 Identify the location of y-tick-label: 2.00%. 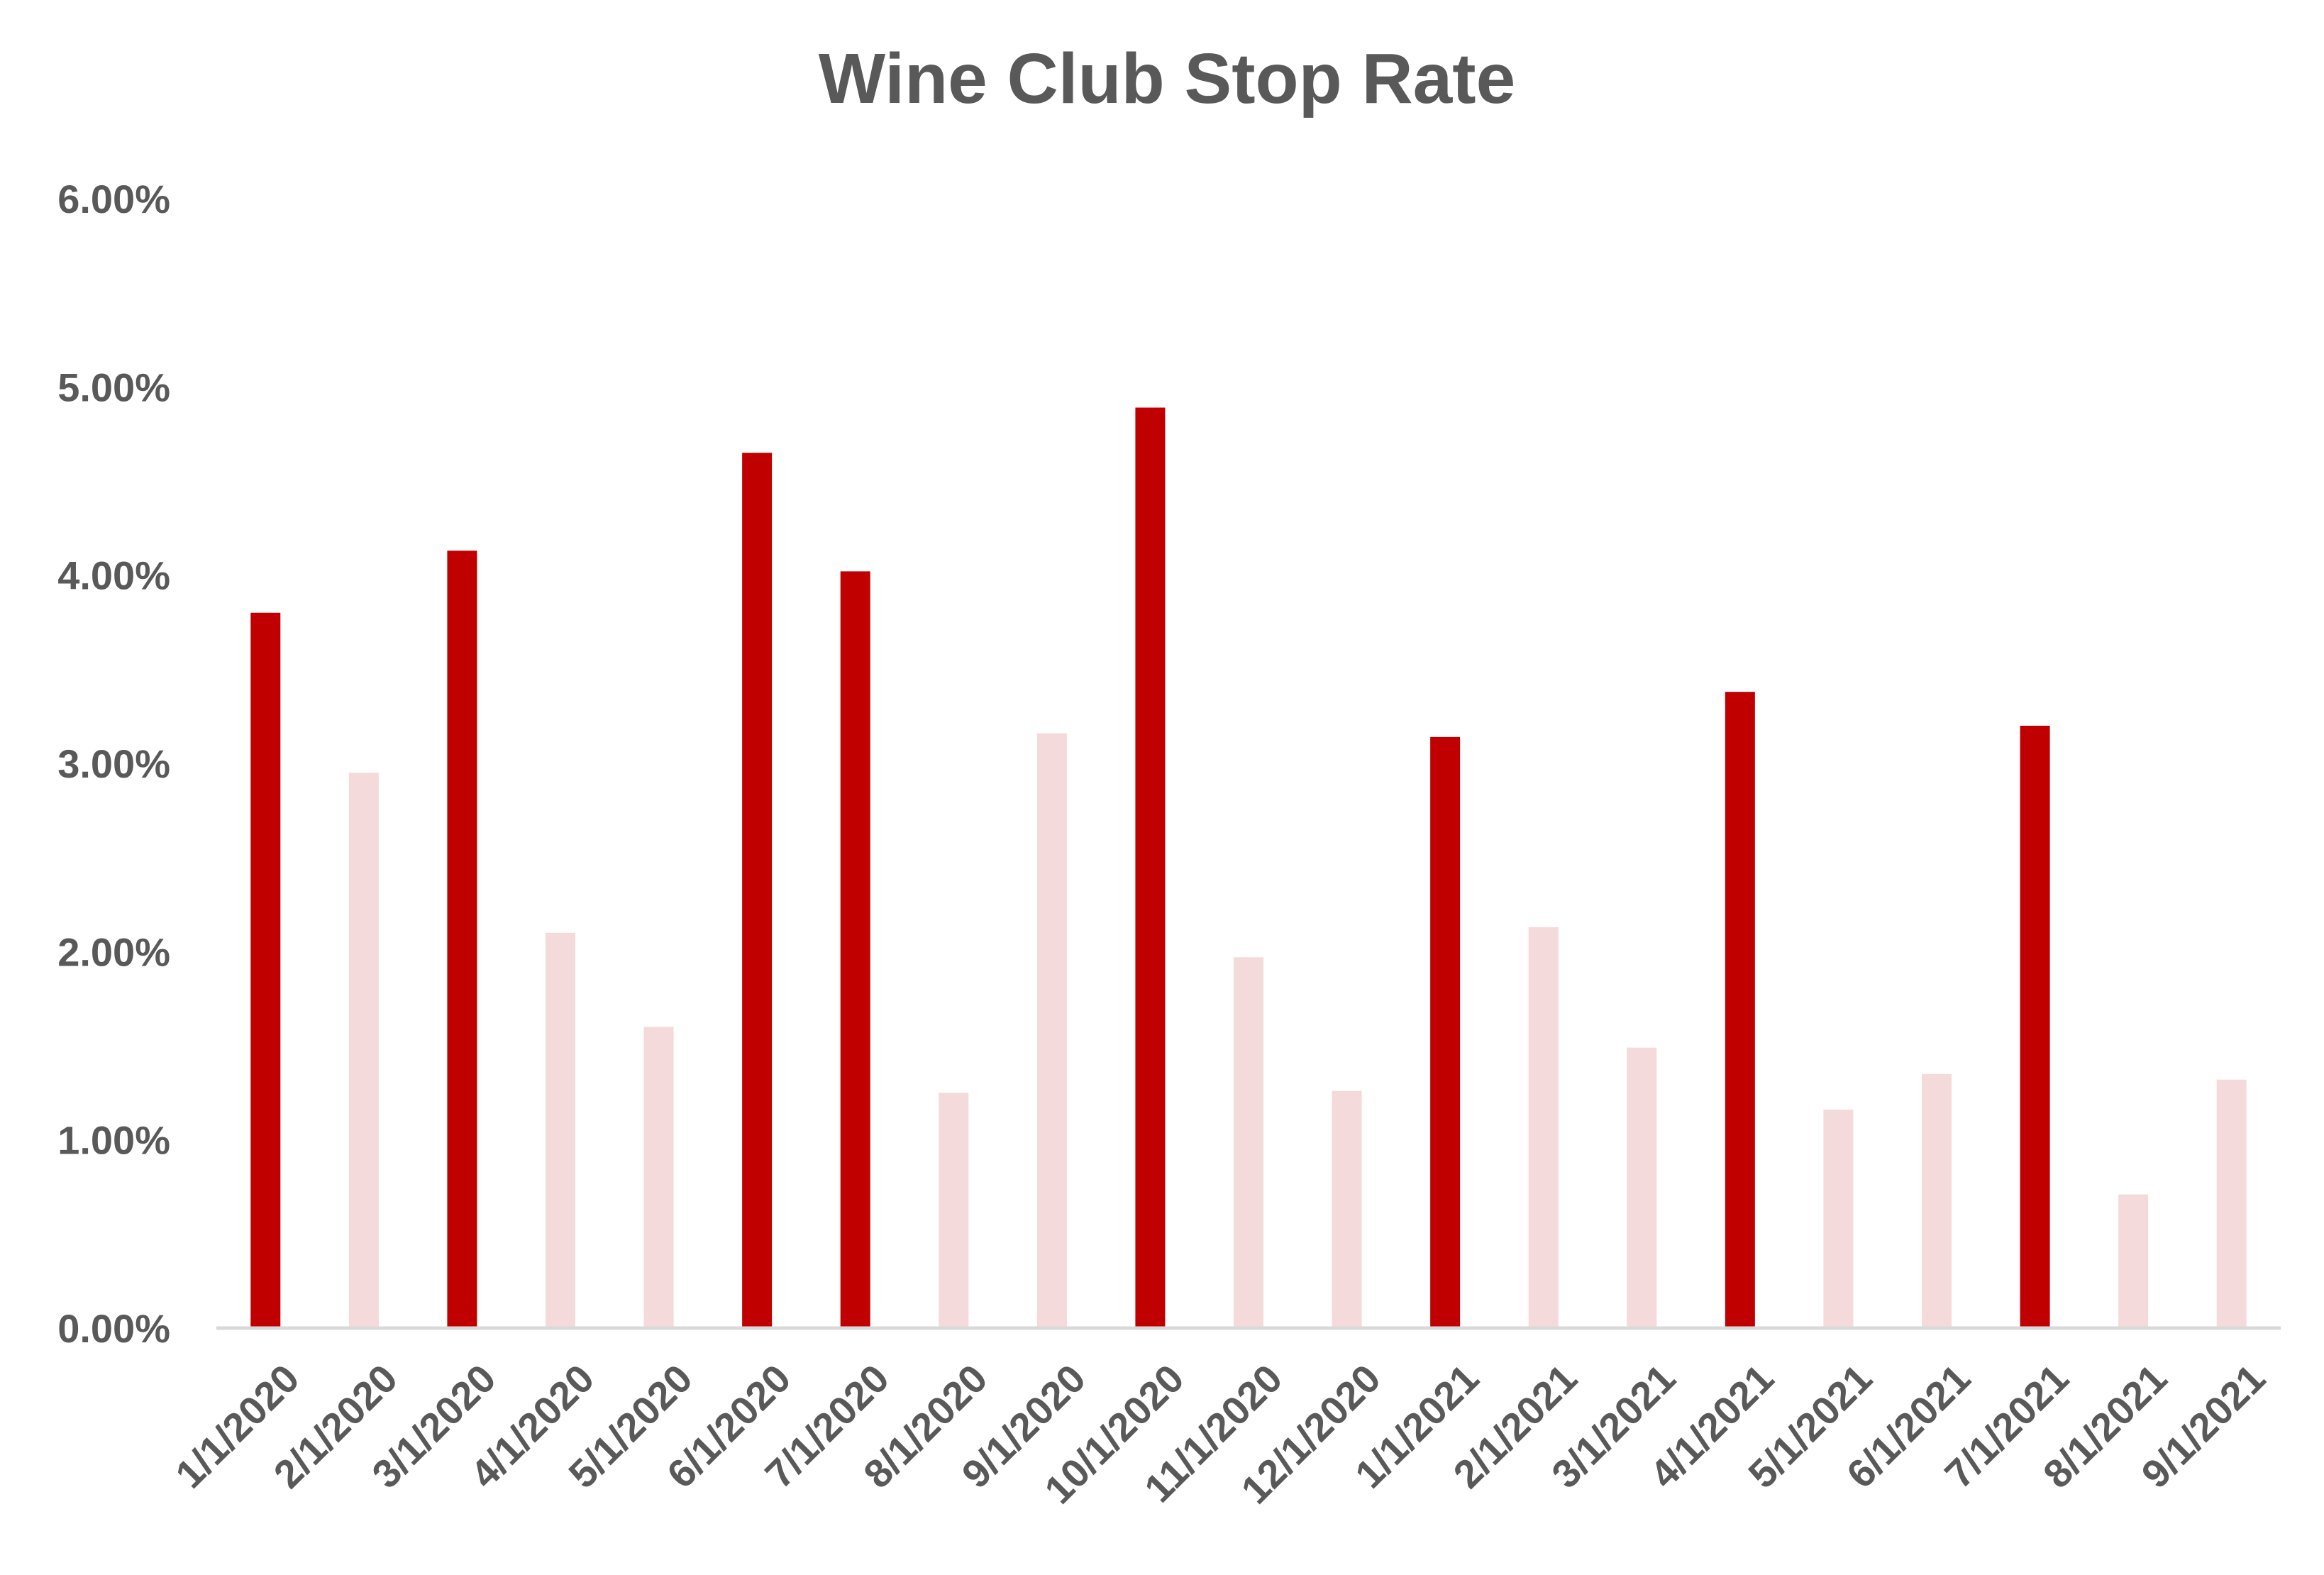
(113, 952).